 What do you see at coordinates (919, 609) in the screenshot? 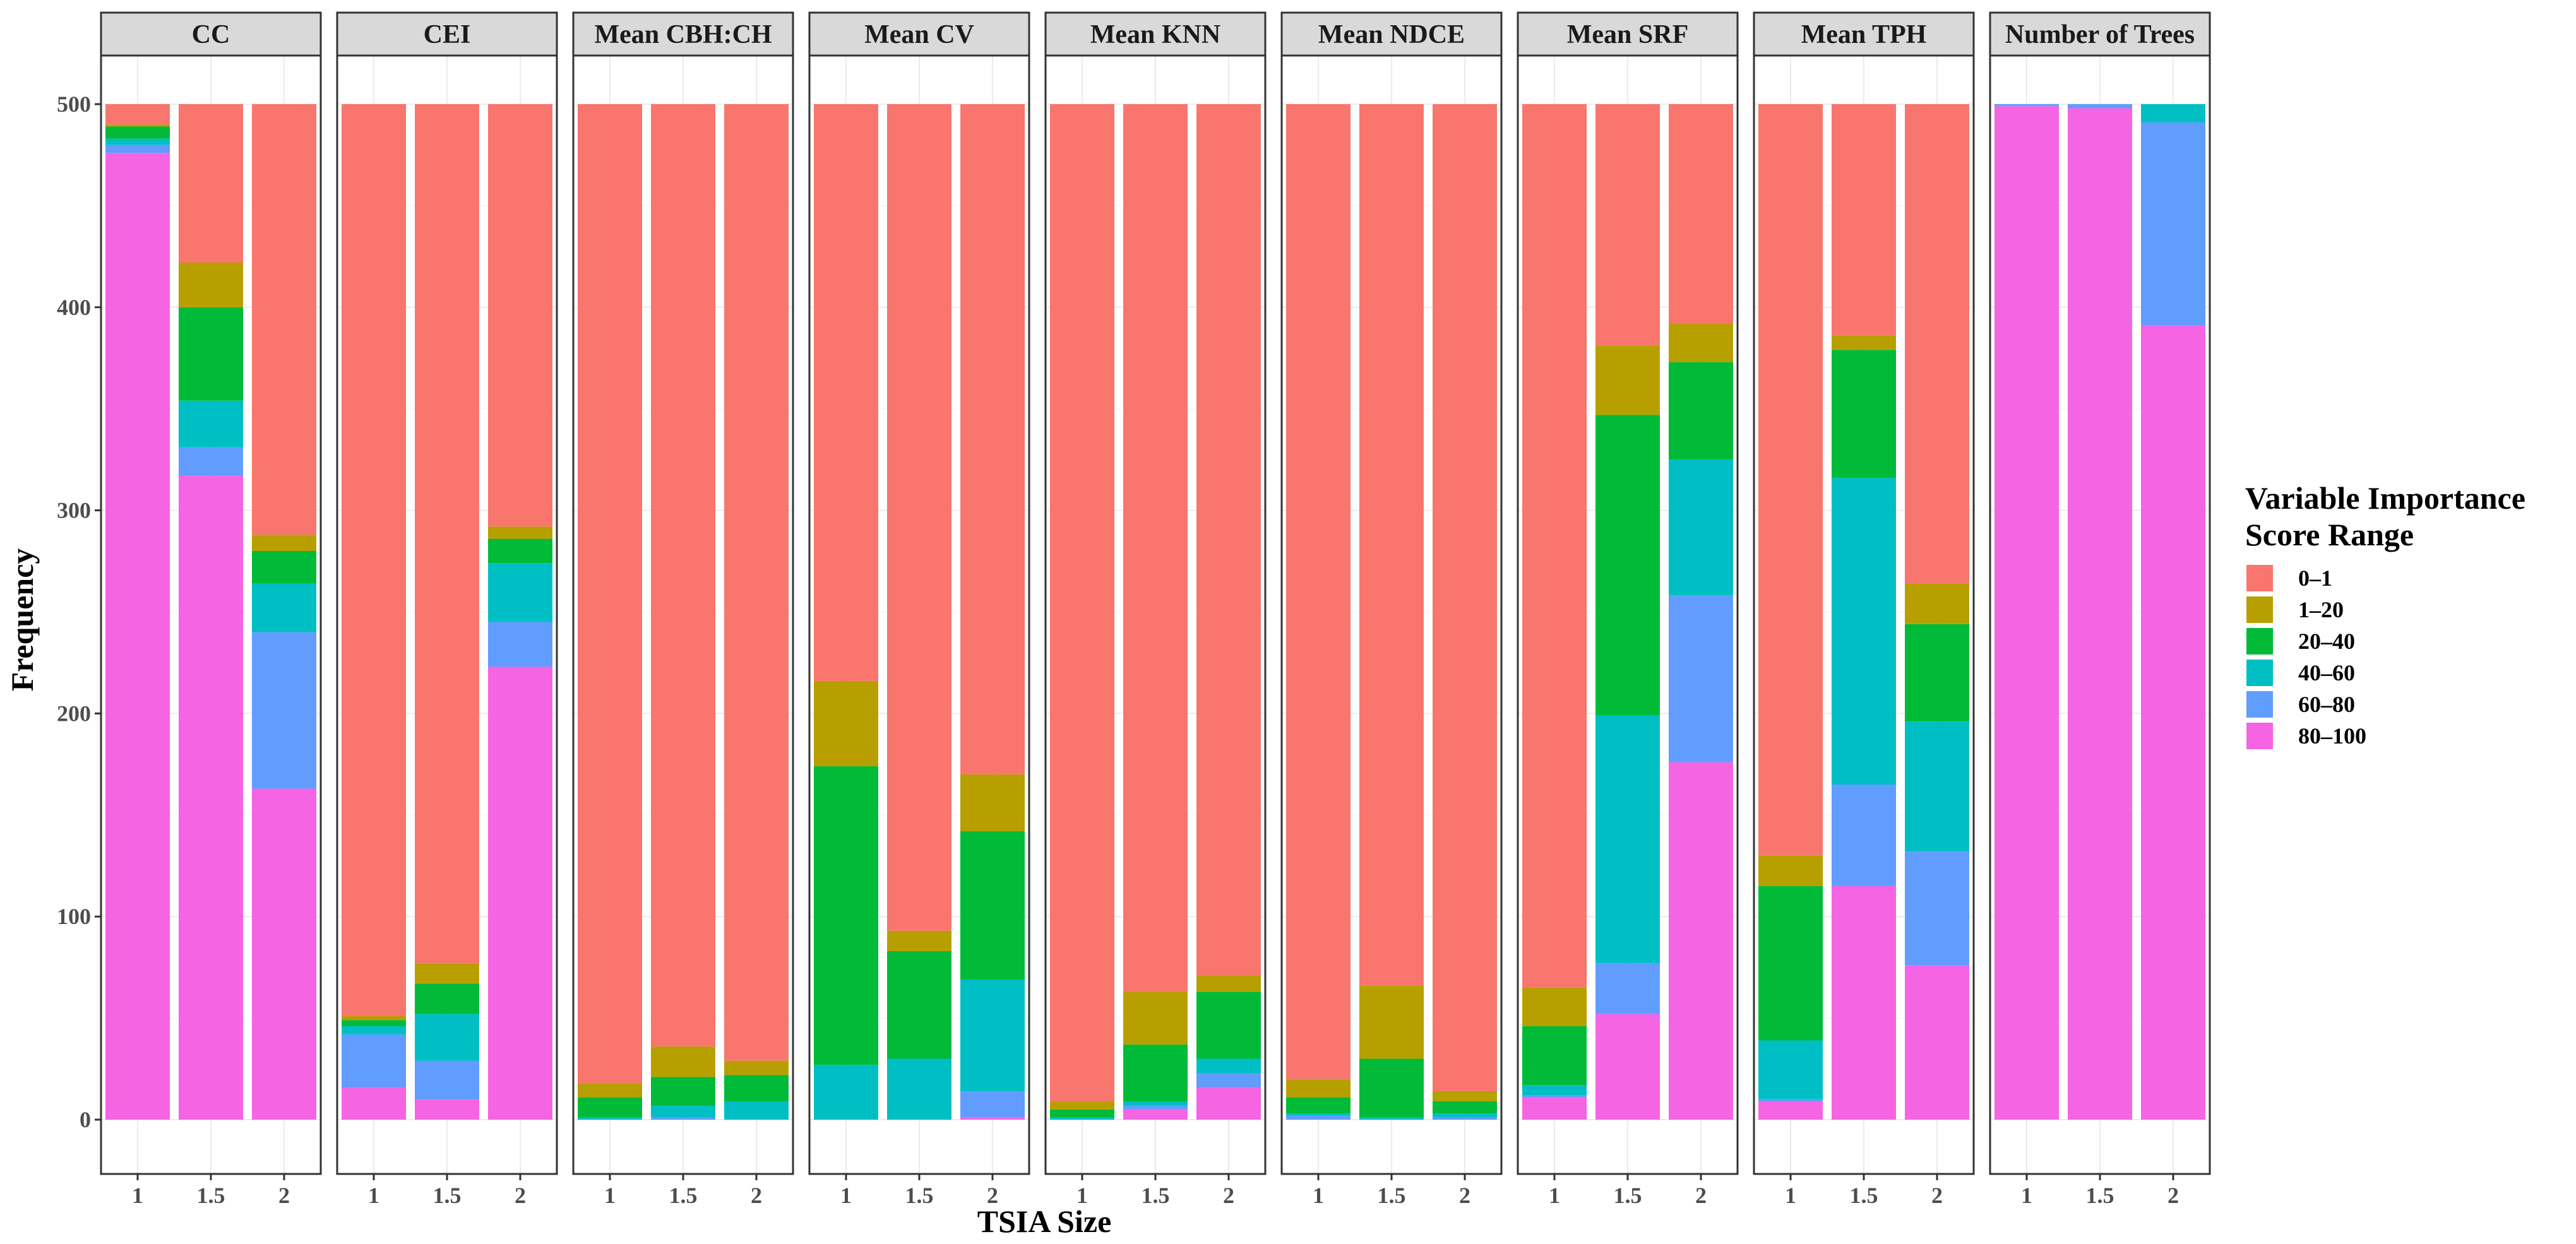
I see `panel-mean-cv: Mean CV 1 1.5 2` at bounding box center [919, 609].